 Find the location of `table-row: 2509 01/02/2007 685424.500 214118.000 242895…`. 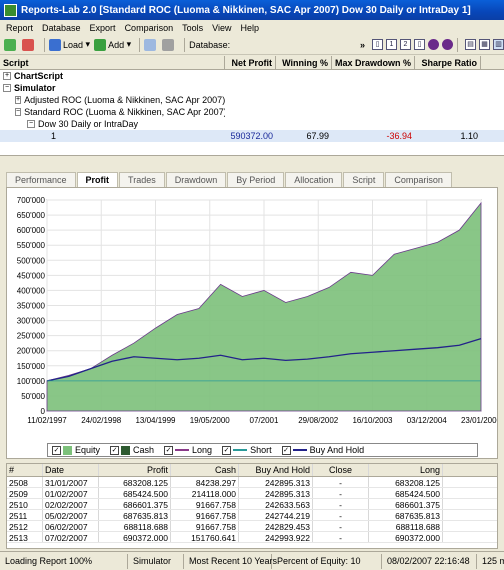

table-row: 2509 01/02/2007 685424.500 214118.000 242895… is located at coordinates (252, 493).